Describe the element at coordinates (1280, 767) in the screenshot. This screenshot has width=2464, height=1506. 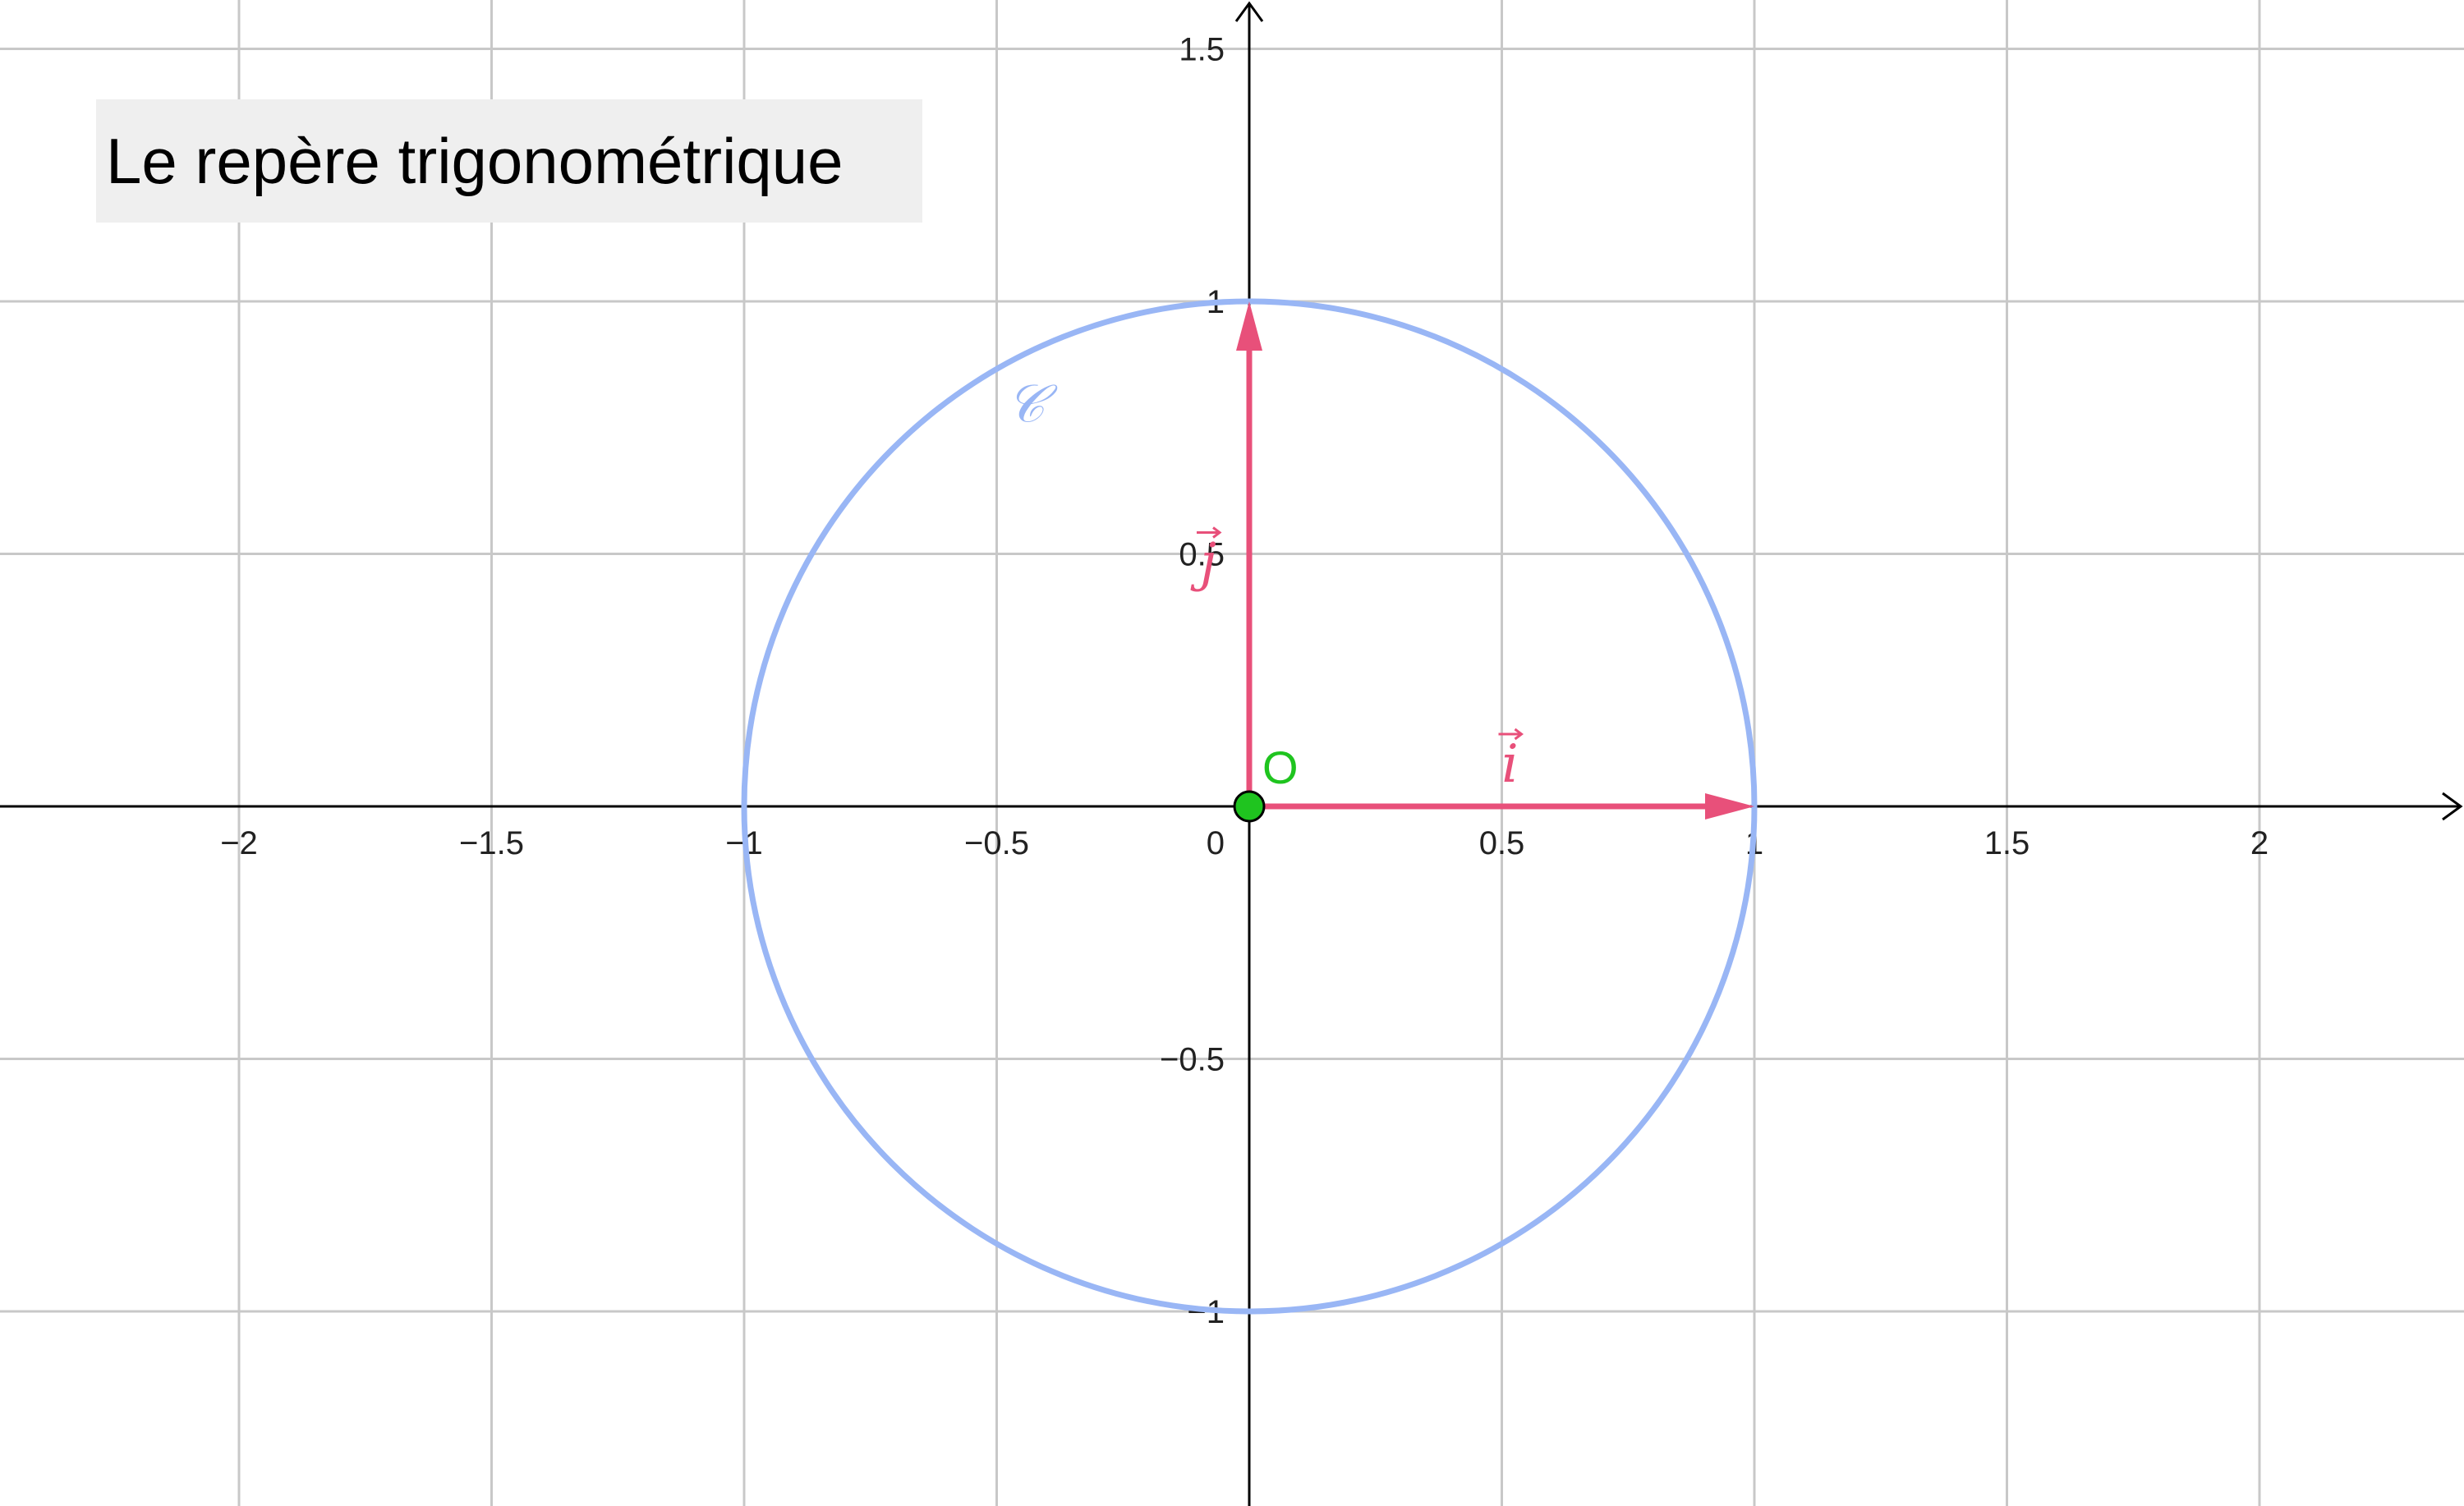
I see `point-label-o: O` at that location.